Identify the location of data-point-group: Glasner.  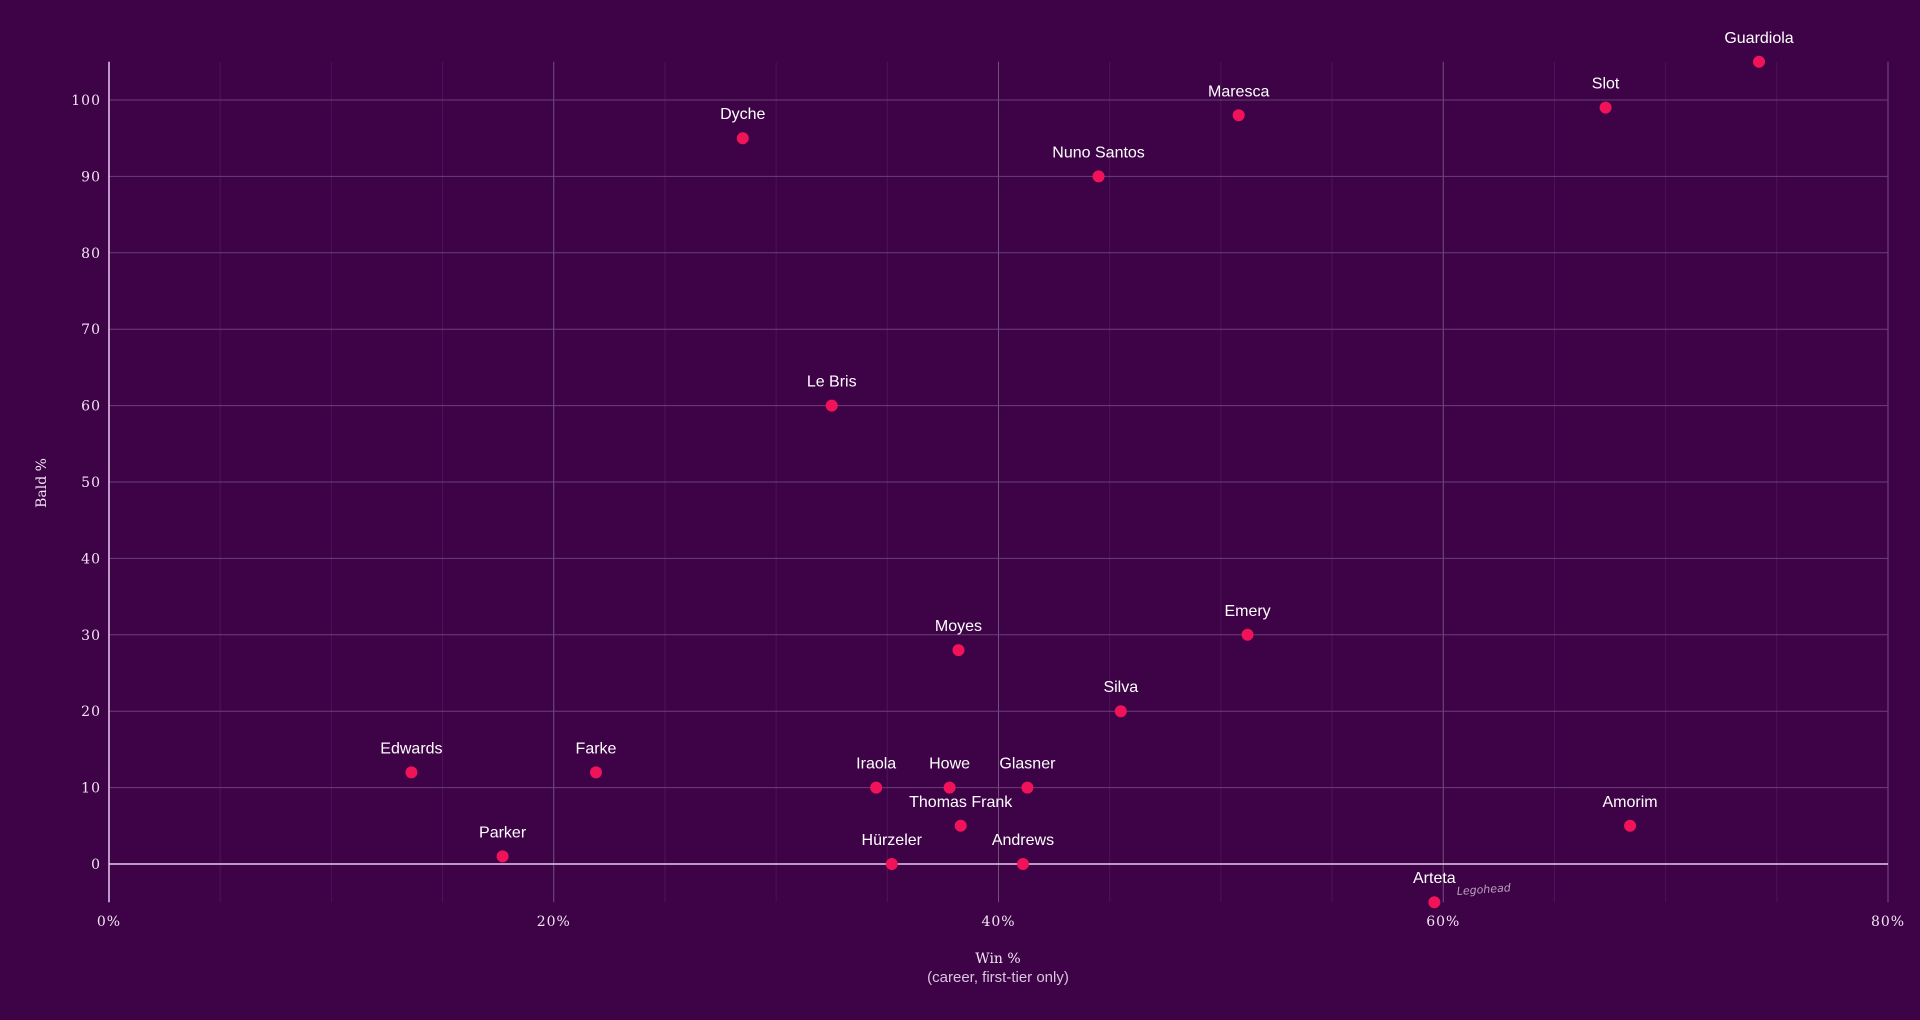
(1027, 775).